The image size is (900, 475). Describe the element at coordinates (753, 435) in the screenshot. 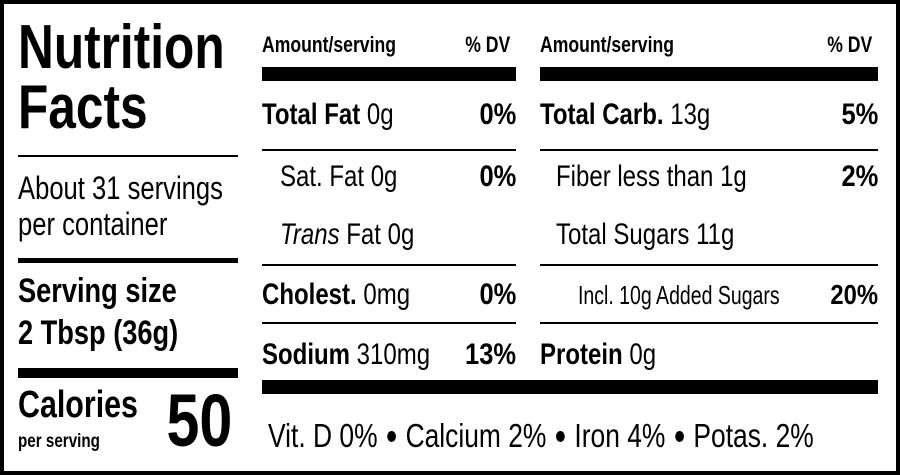

I see `footer-item: Potas. 2%` at that location.